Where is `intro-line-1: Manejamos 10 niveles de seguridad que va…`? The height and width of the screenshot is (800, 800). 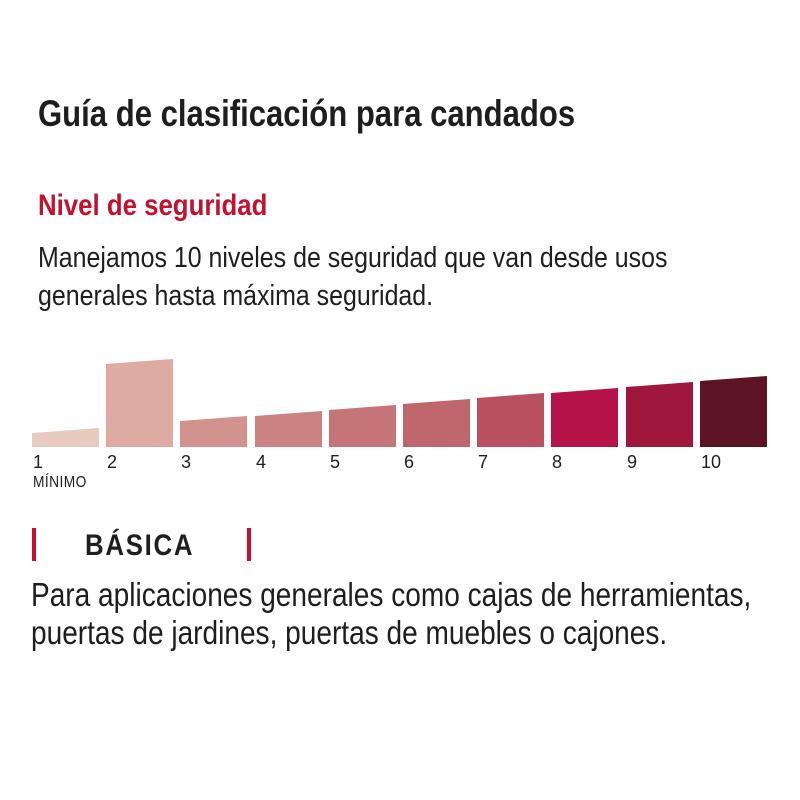
intro-line-1: Manejamos 10 niveles de seguridad que va… is located at coordinates (353, 258).